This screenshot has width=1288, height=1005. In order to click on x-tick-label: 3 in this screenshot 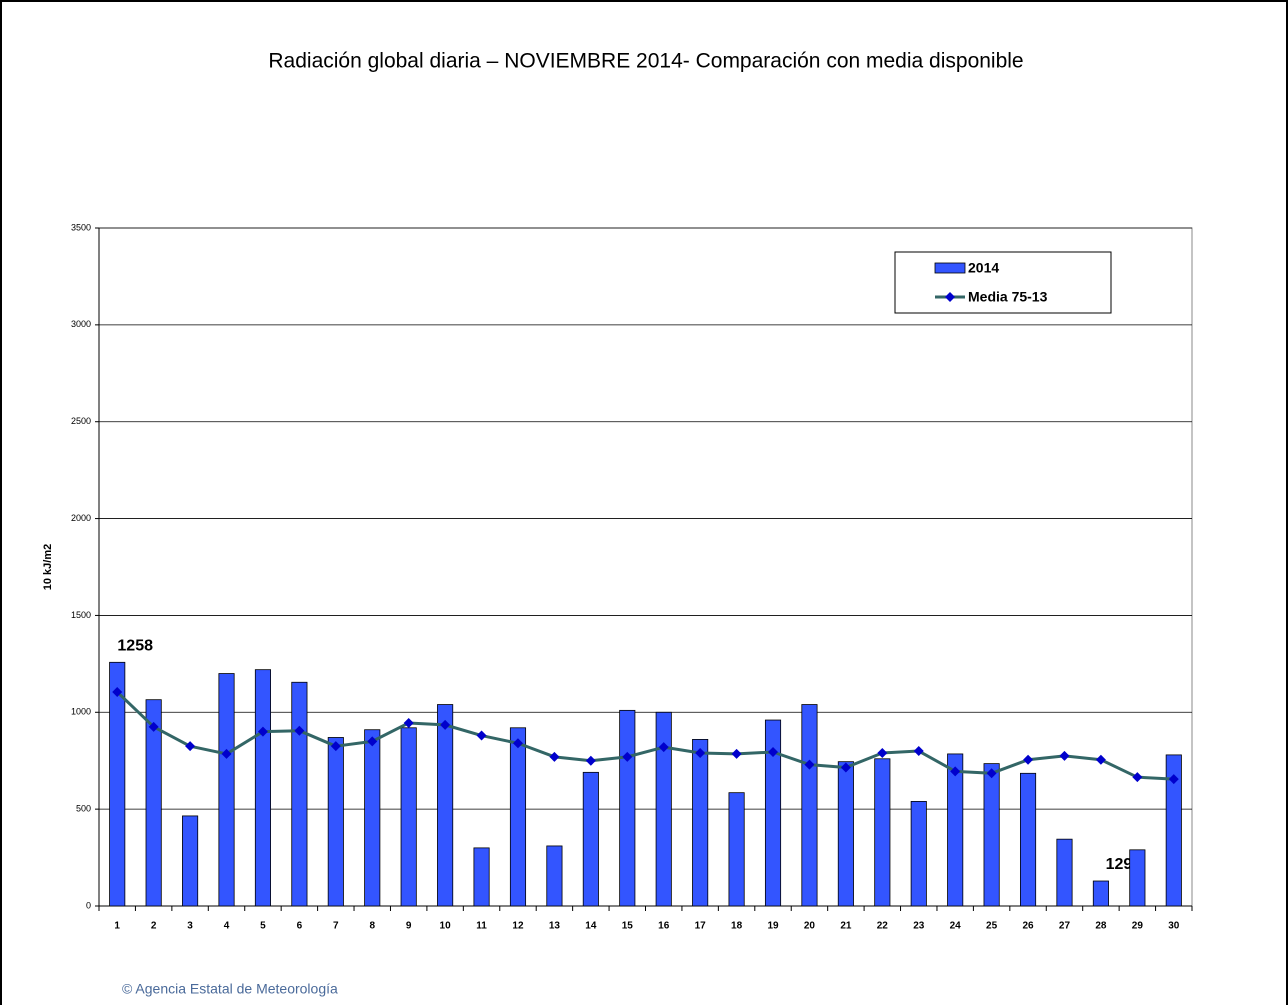, I will do `click(190, 926)`.